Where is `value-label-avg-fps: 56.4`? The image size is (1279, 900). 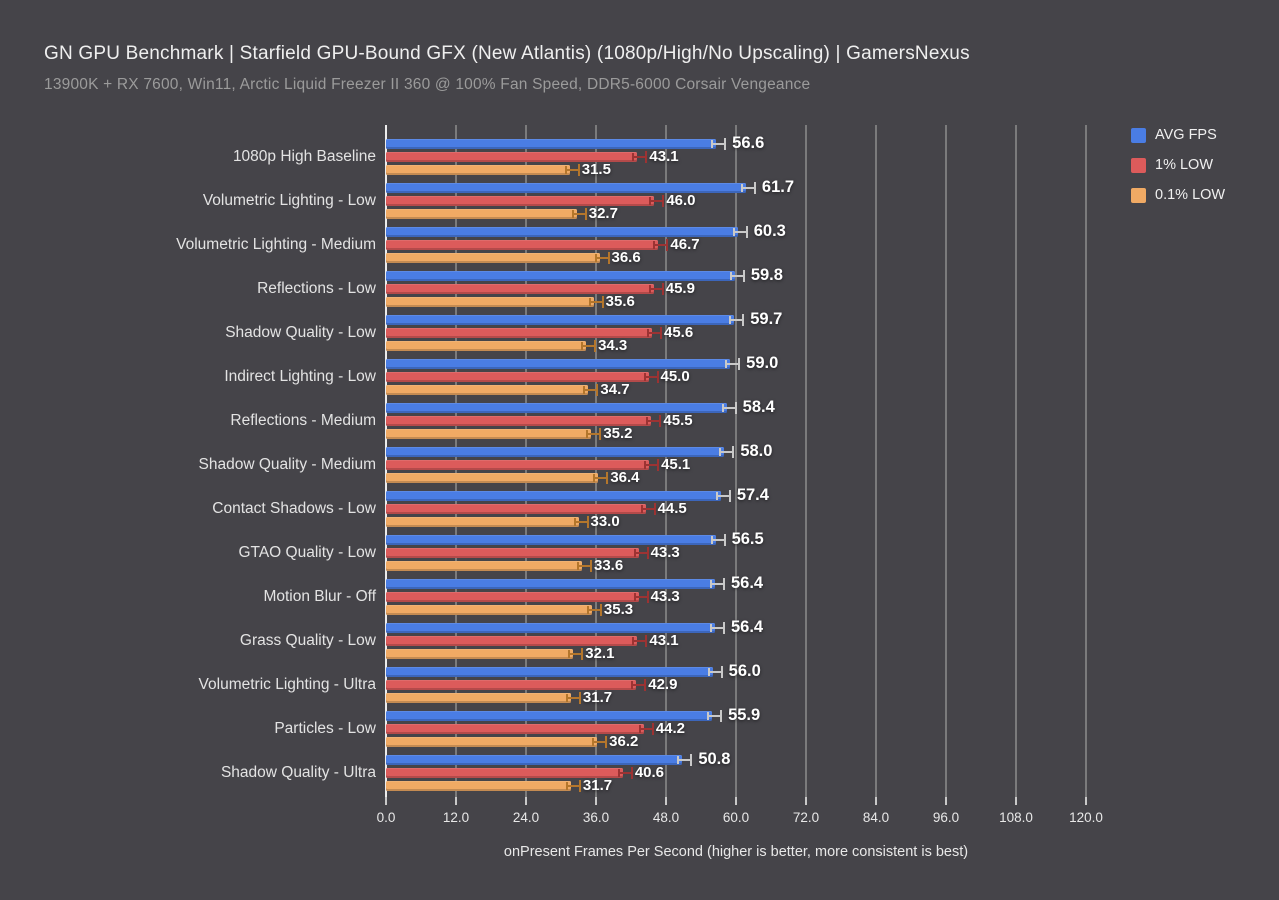 value-label-avg-fps: 56.4 is located at coordinates (747, 583).